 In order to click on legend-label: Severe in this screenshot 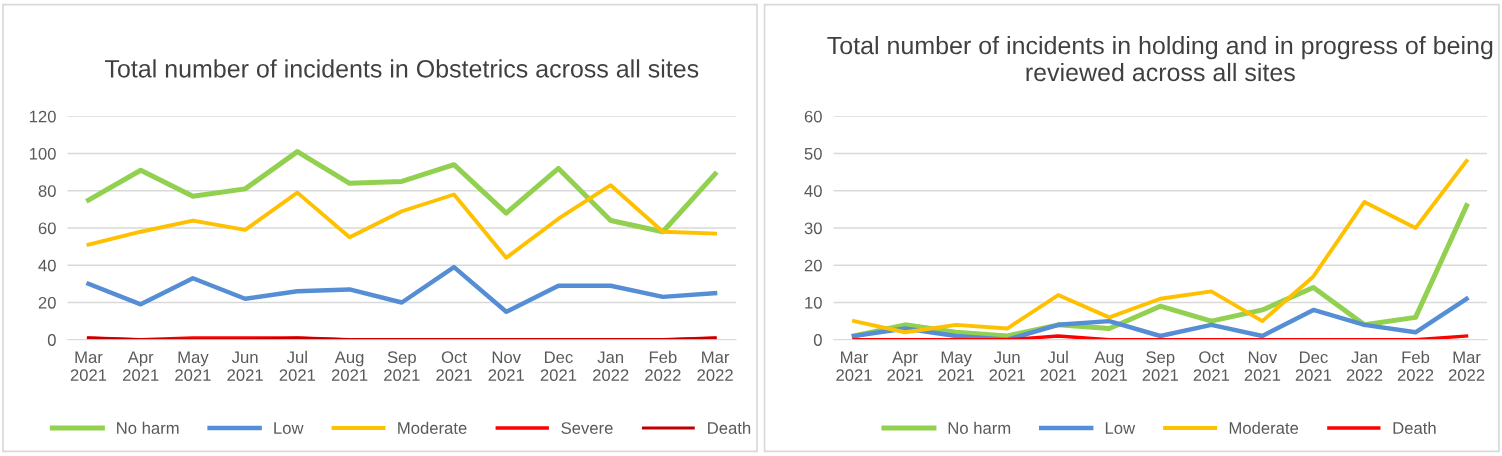, I will do `click(587, 428)`.